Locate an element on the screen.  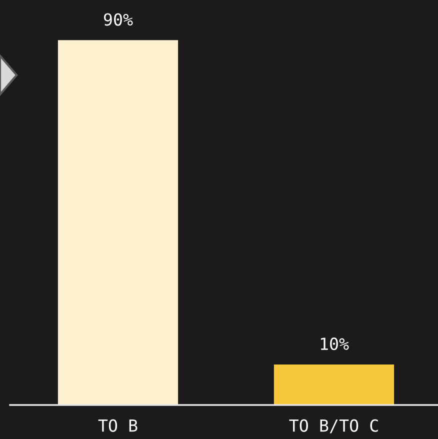
data-label: 10% is located at coordinates (334, 344).